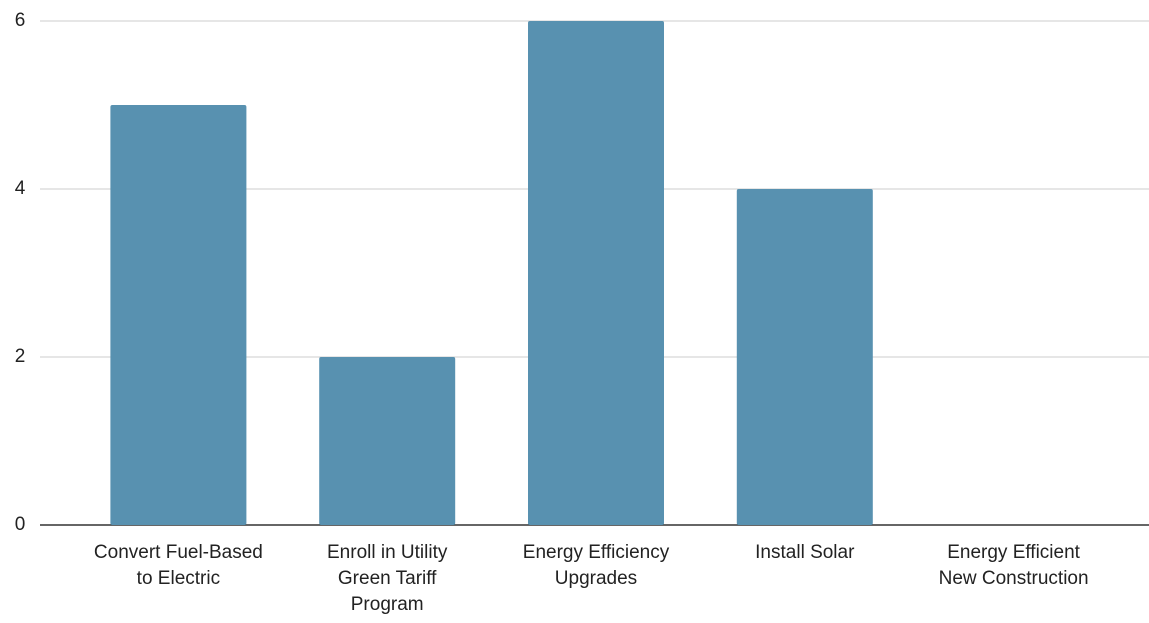 Image resolution: width=1149 pixels, height=623 pixels. Describe the element at coordinates (178, 565) in the screenshot. I see `x-tick-label: Convert Fuel-Based to Electric` at that location.